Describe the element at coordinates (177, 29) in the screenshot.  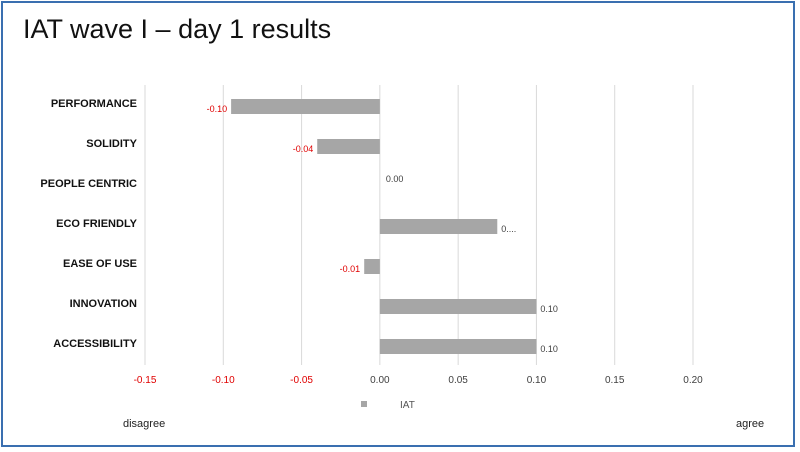
I see `page-title: IAT wave I – day 1 results` at that location.